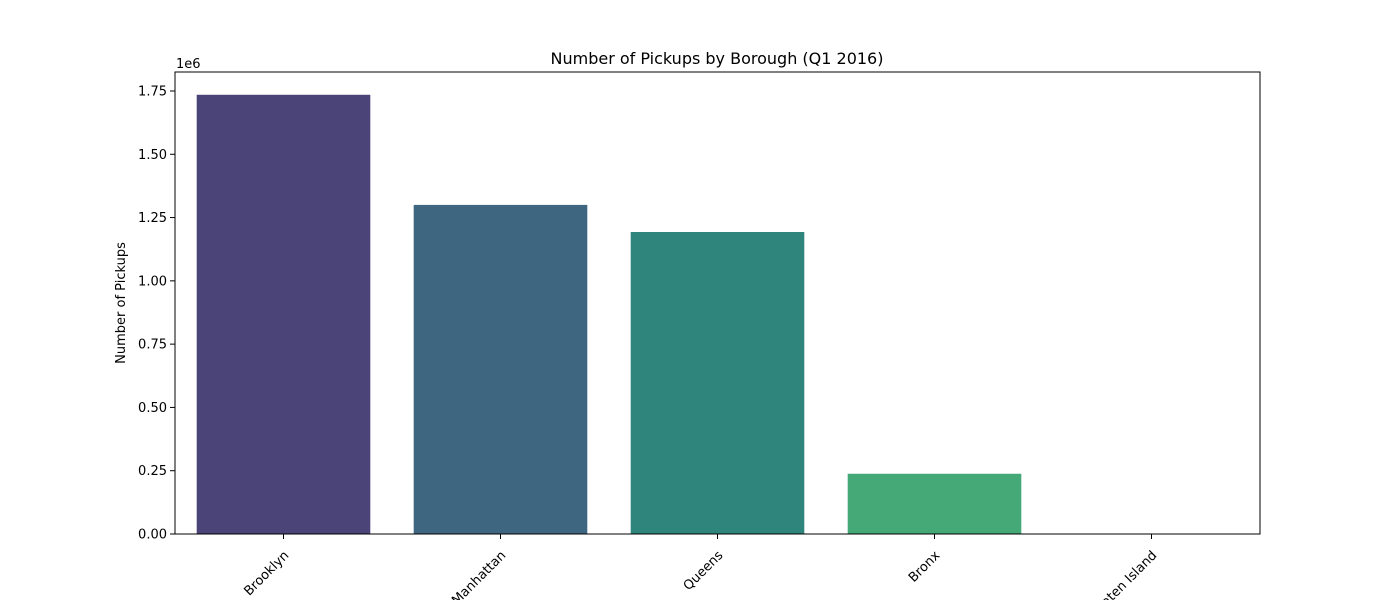 The width and height of the screenshot is (1400, 600). What do you see at coordinates (717, 383) in the screenshot?
I see `bar-queens` at bounding box center [717, 383].